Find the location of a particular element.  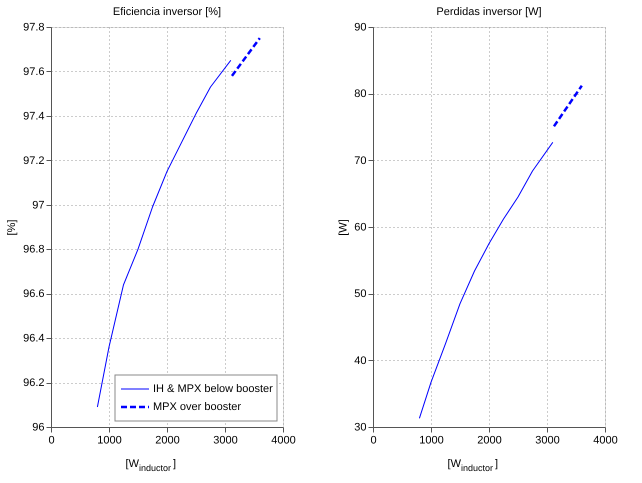

legend-label: IH & MPX below booster is located at coordinates (213, 389).